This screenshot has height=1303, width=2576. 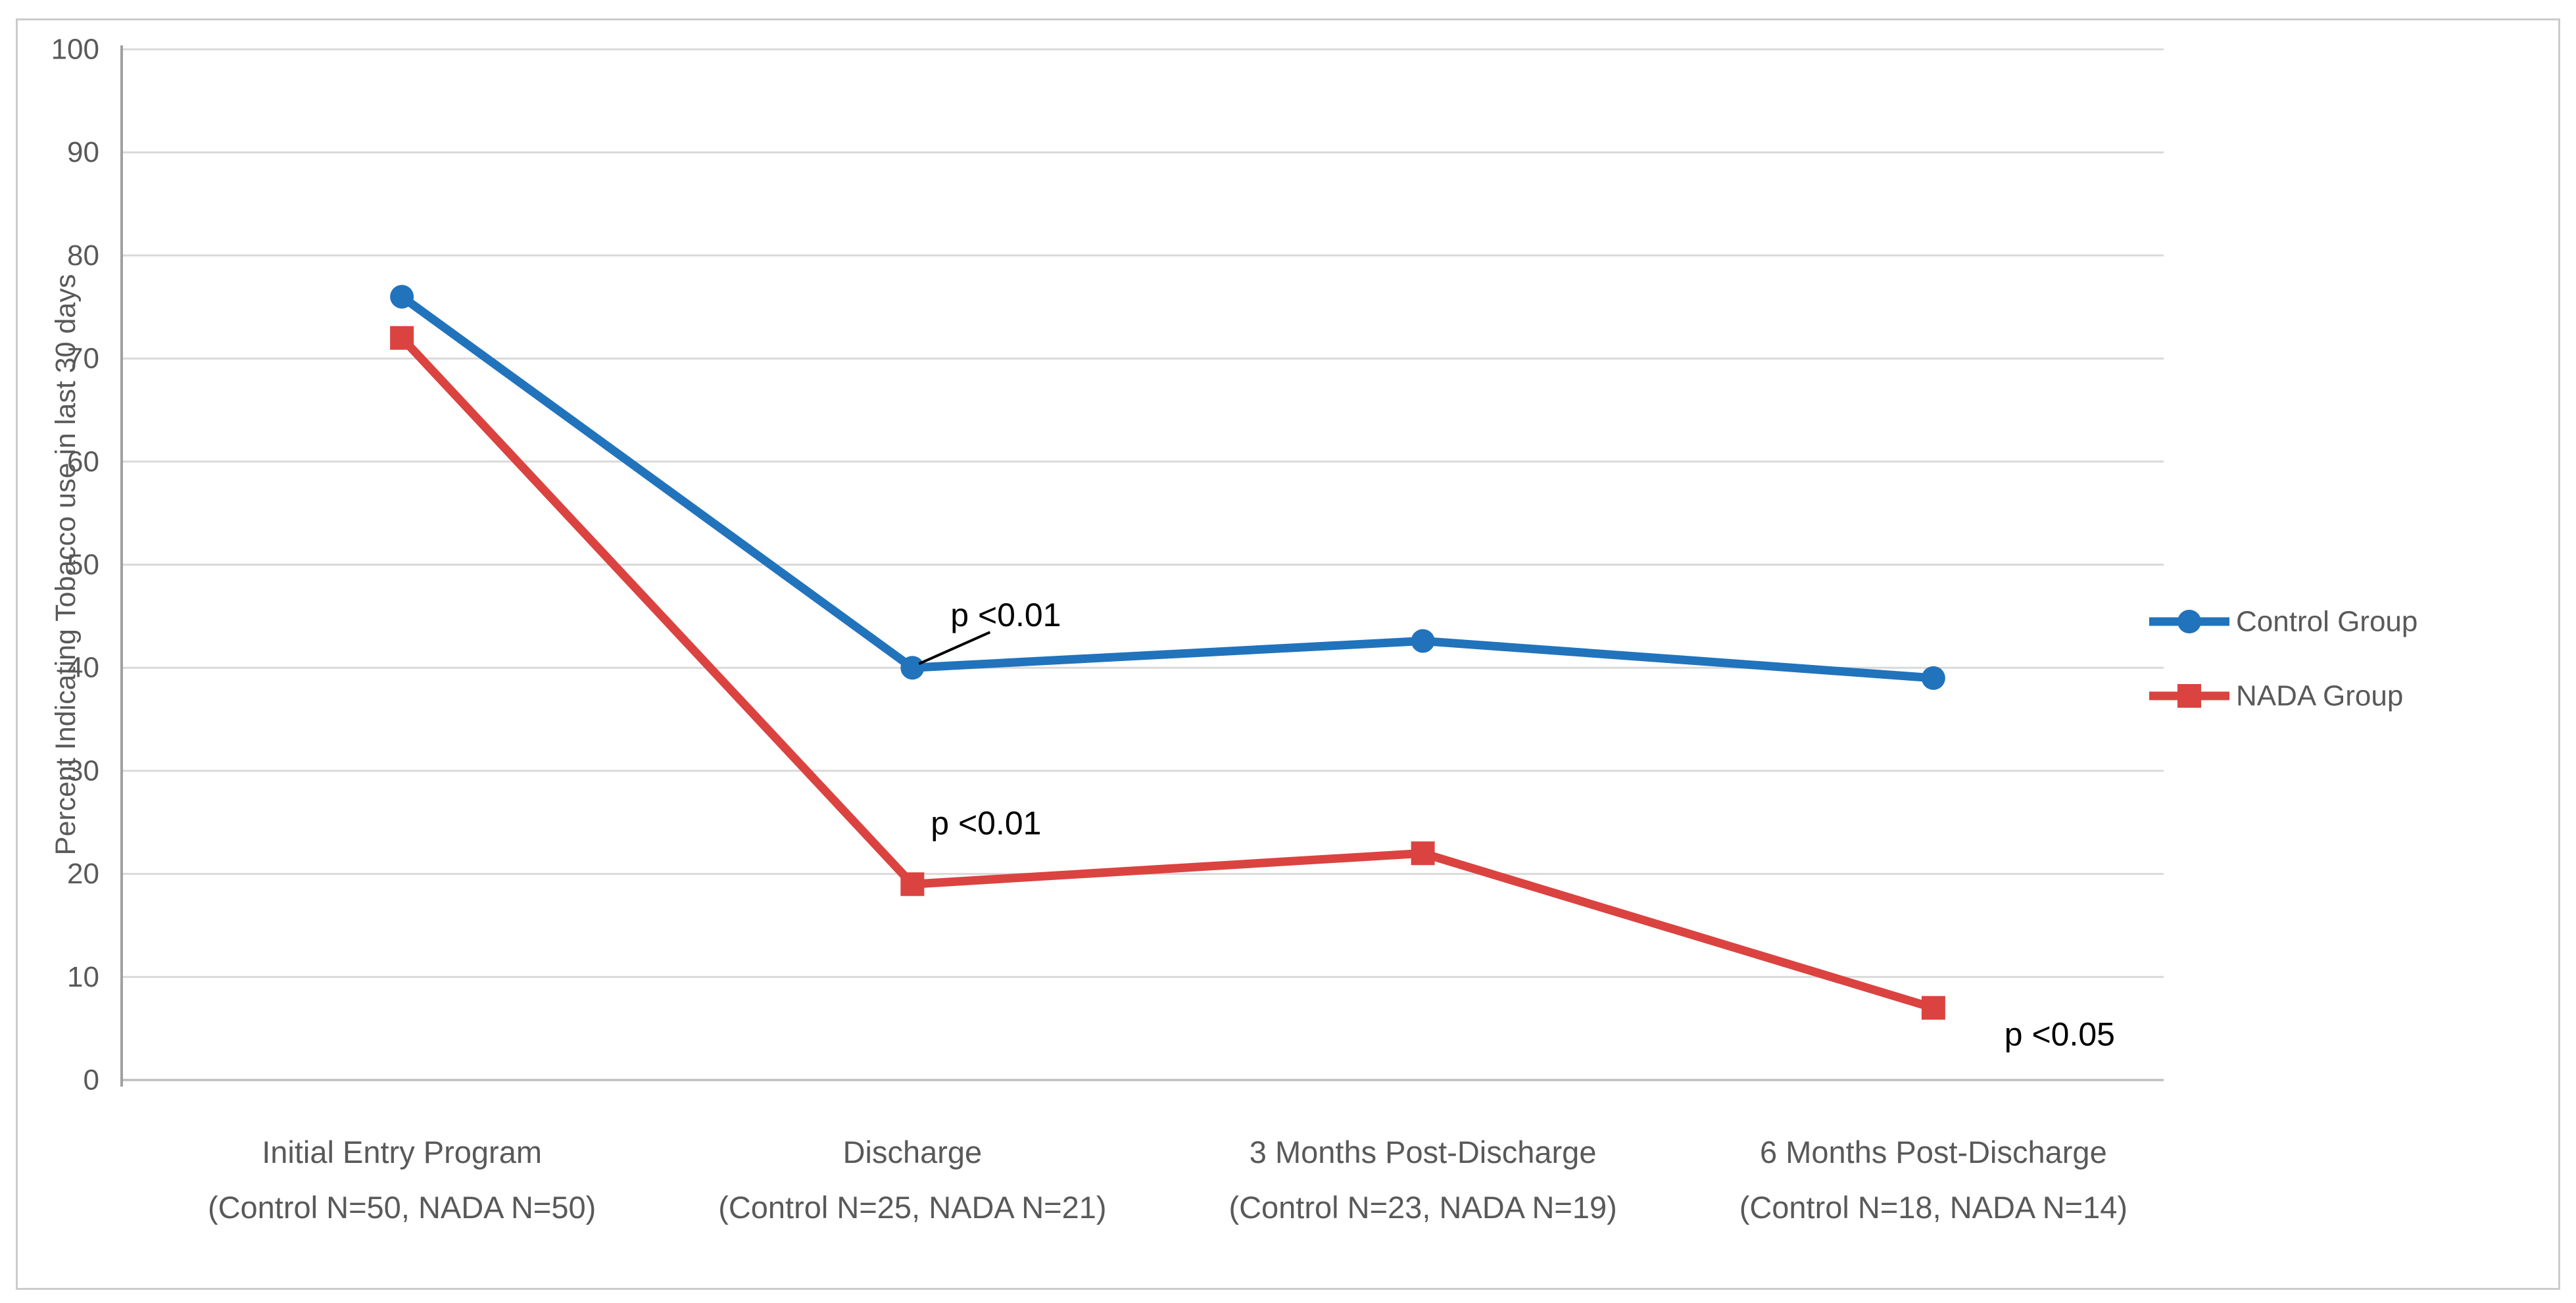 What do you see at coordinates (83, 770) in the screenshot?
I see `y-tick-label-30: 30` at bounding box center [83, 770].